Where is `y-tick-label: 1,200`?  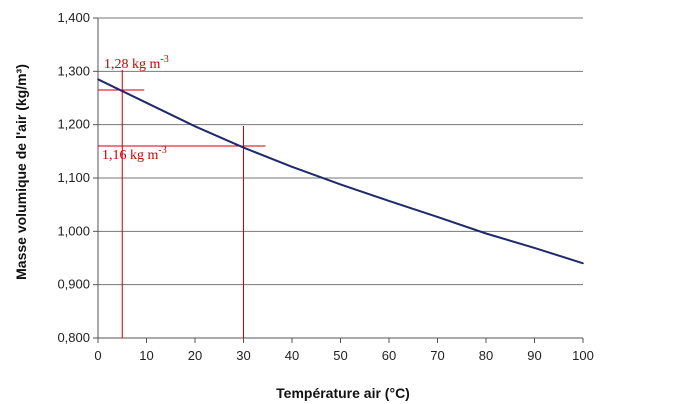
y-tick-label: 1,200 is located at coordinates (73, 124).